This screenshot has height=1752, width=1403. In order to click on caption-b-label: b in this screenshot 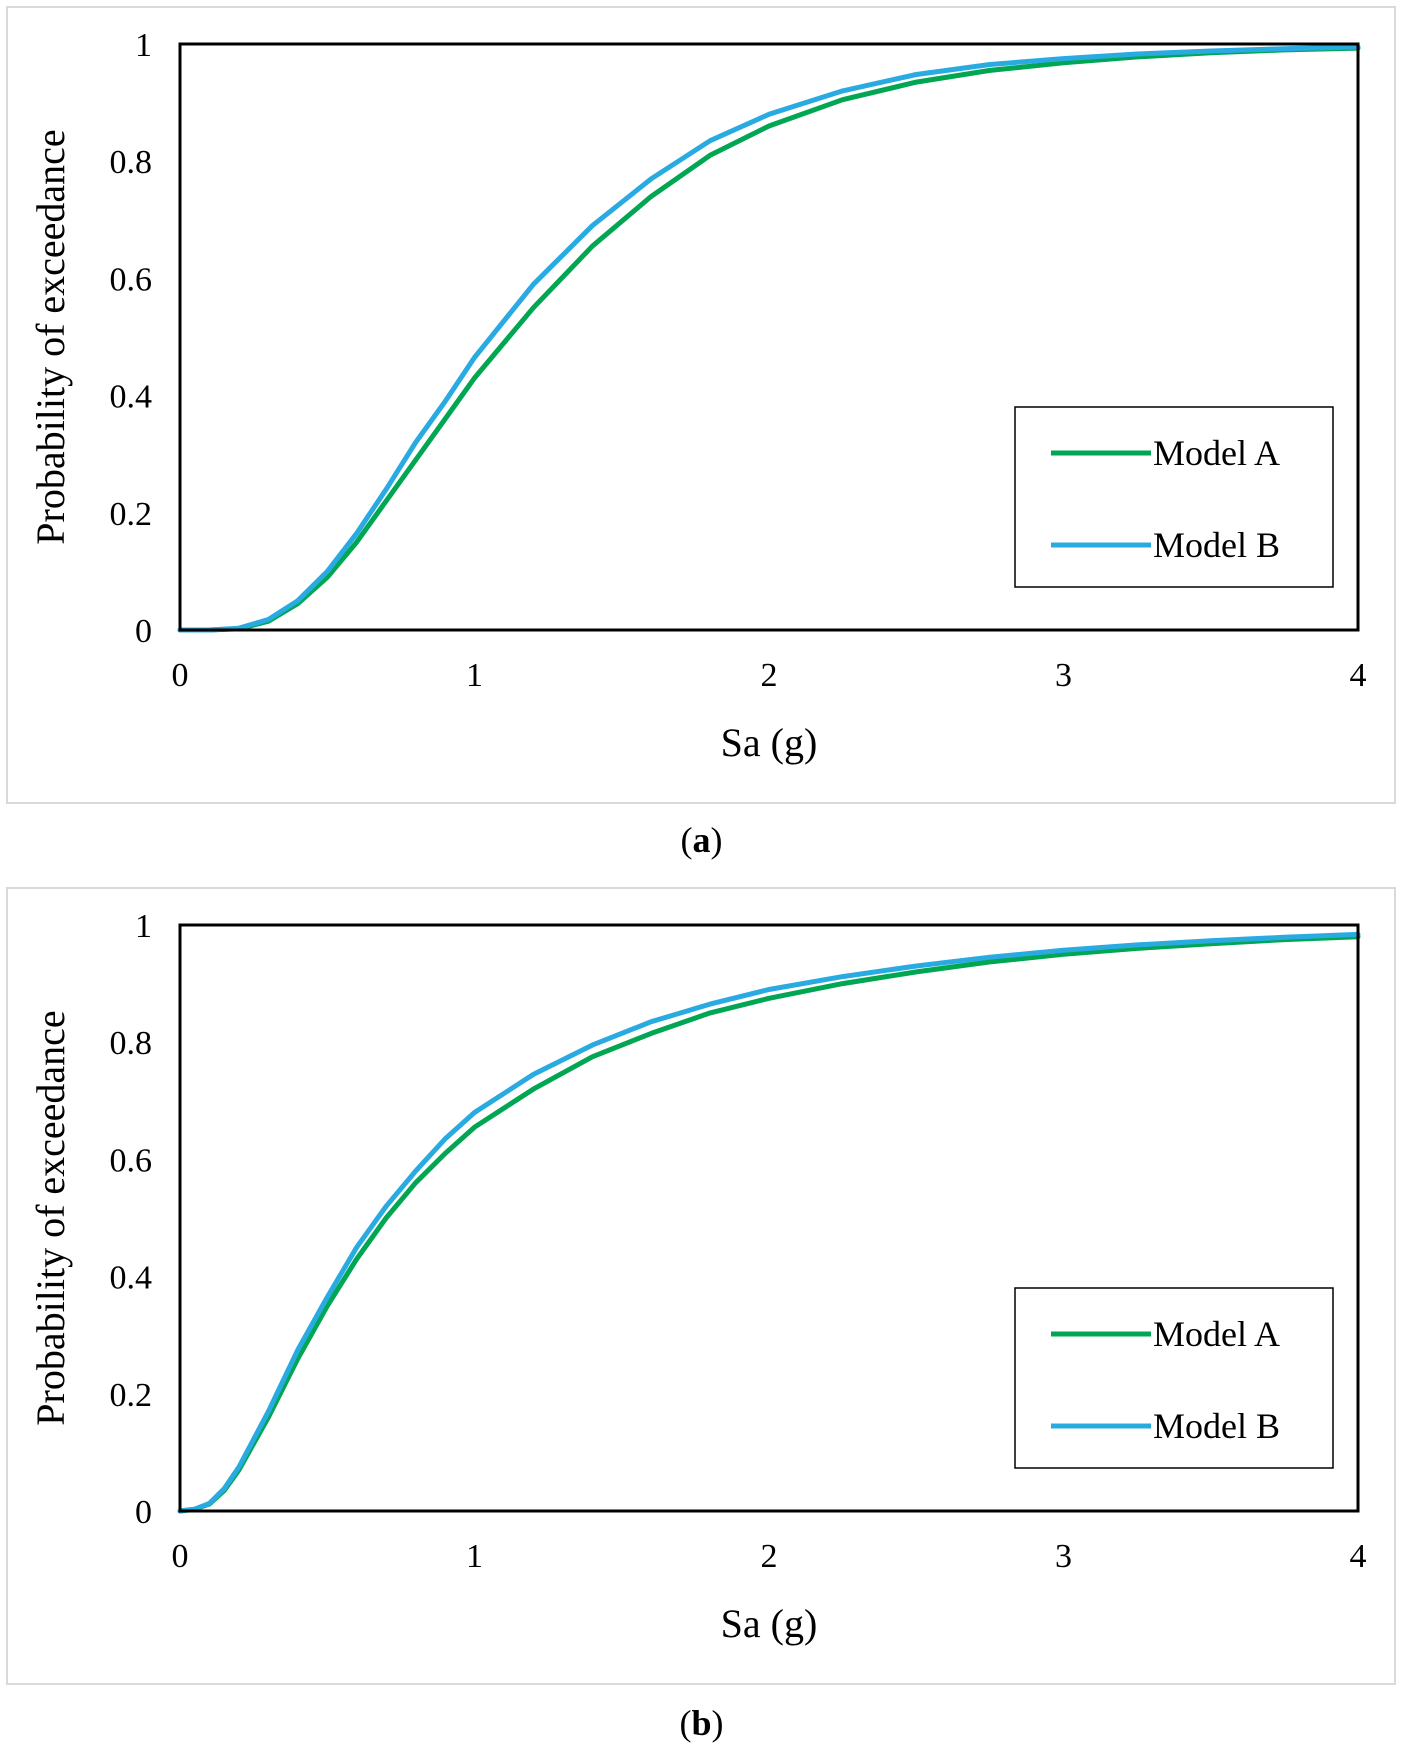, I will do `click(701, 1723)`.